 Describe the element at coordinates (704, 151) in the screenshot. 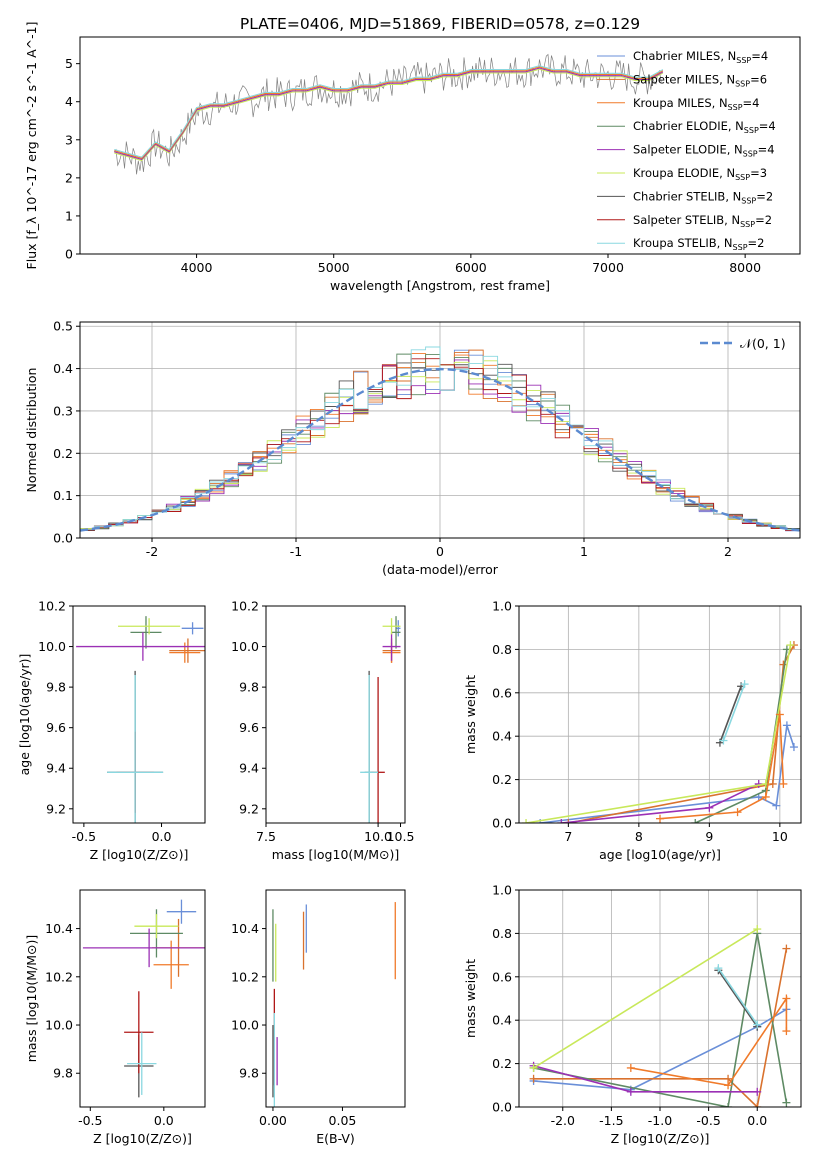

I see `legend-label: Salpeter ELODIE, NSSP=4` at that location.